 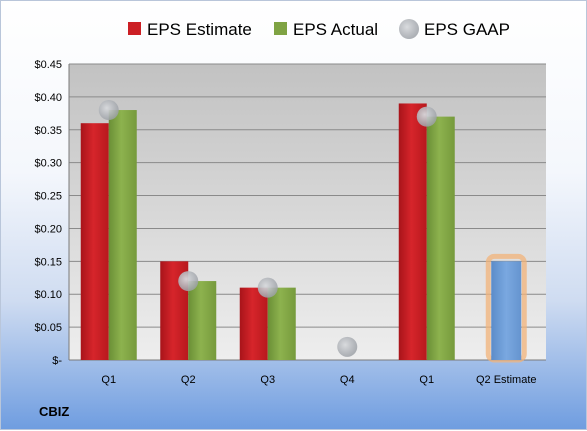 What do you see at coordinates (506, 380) in the screenshot?
I see `x-tick-label: Q2 Estimate` at bounding box center [506, 380].